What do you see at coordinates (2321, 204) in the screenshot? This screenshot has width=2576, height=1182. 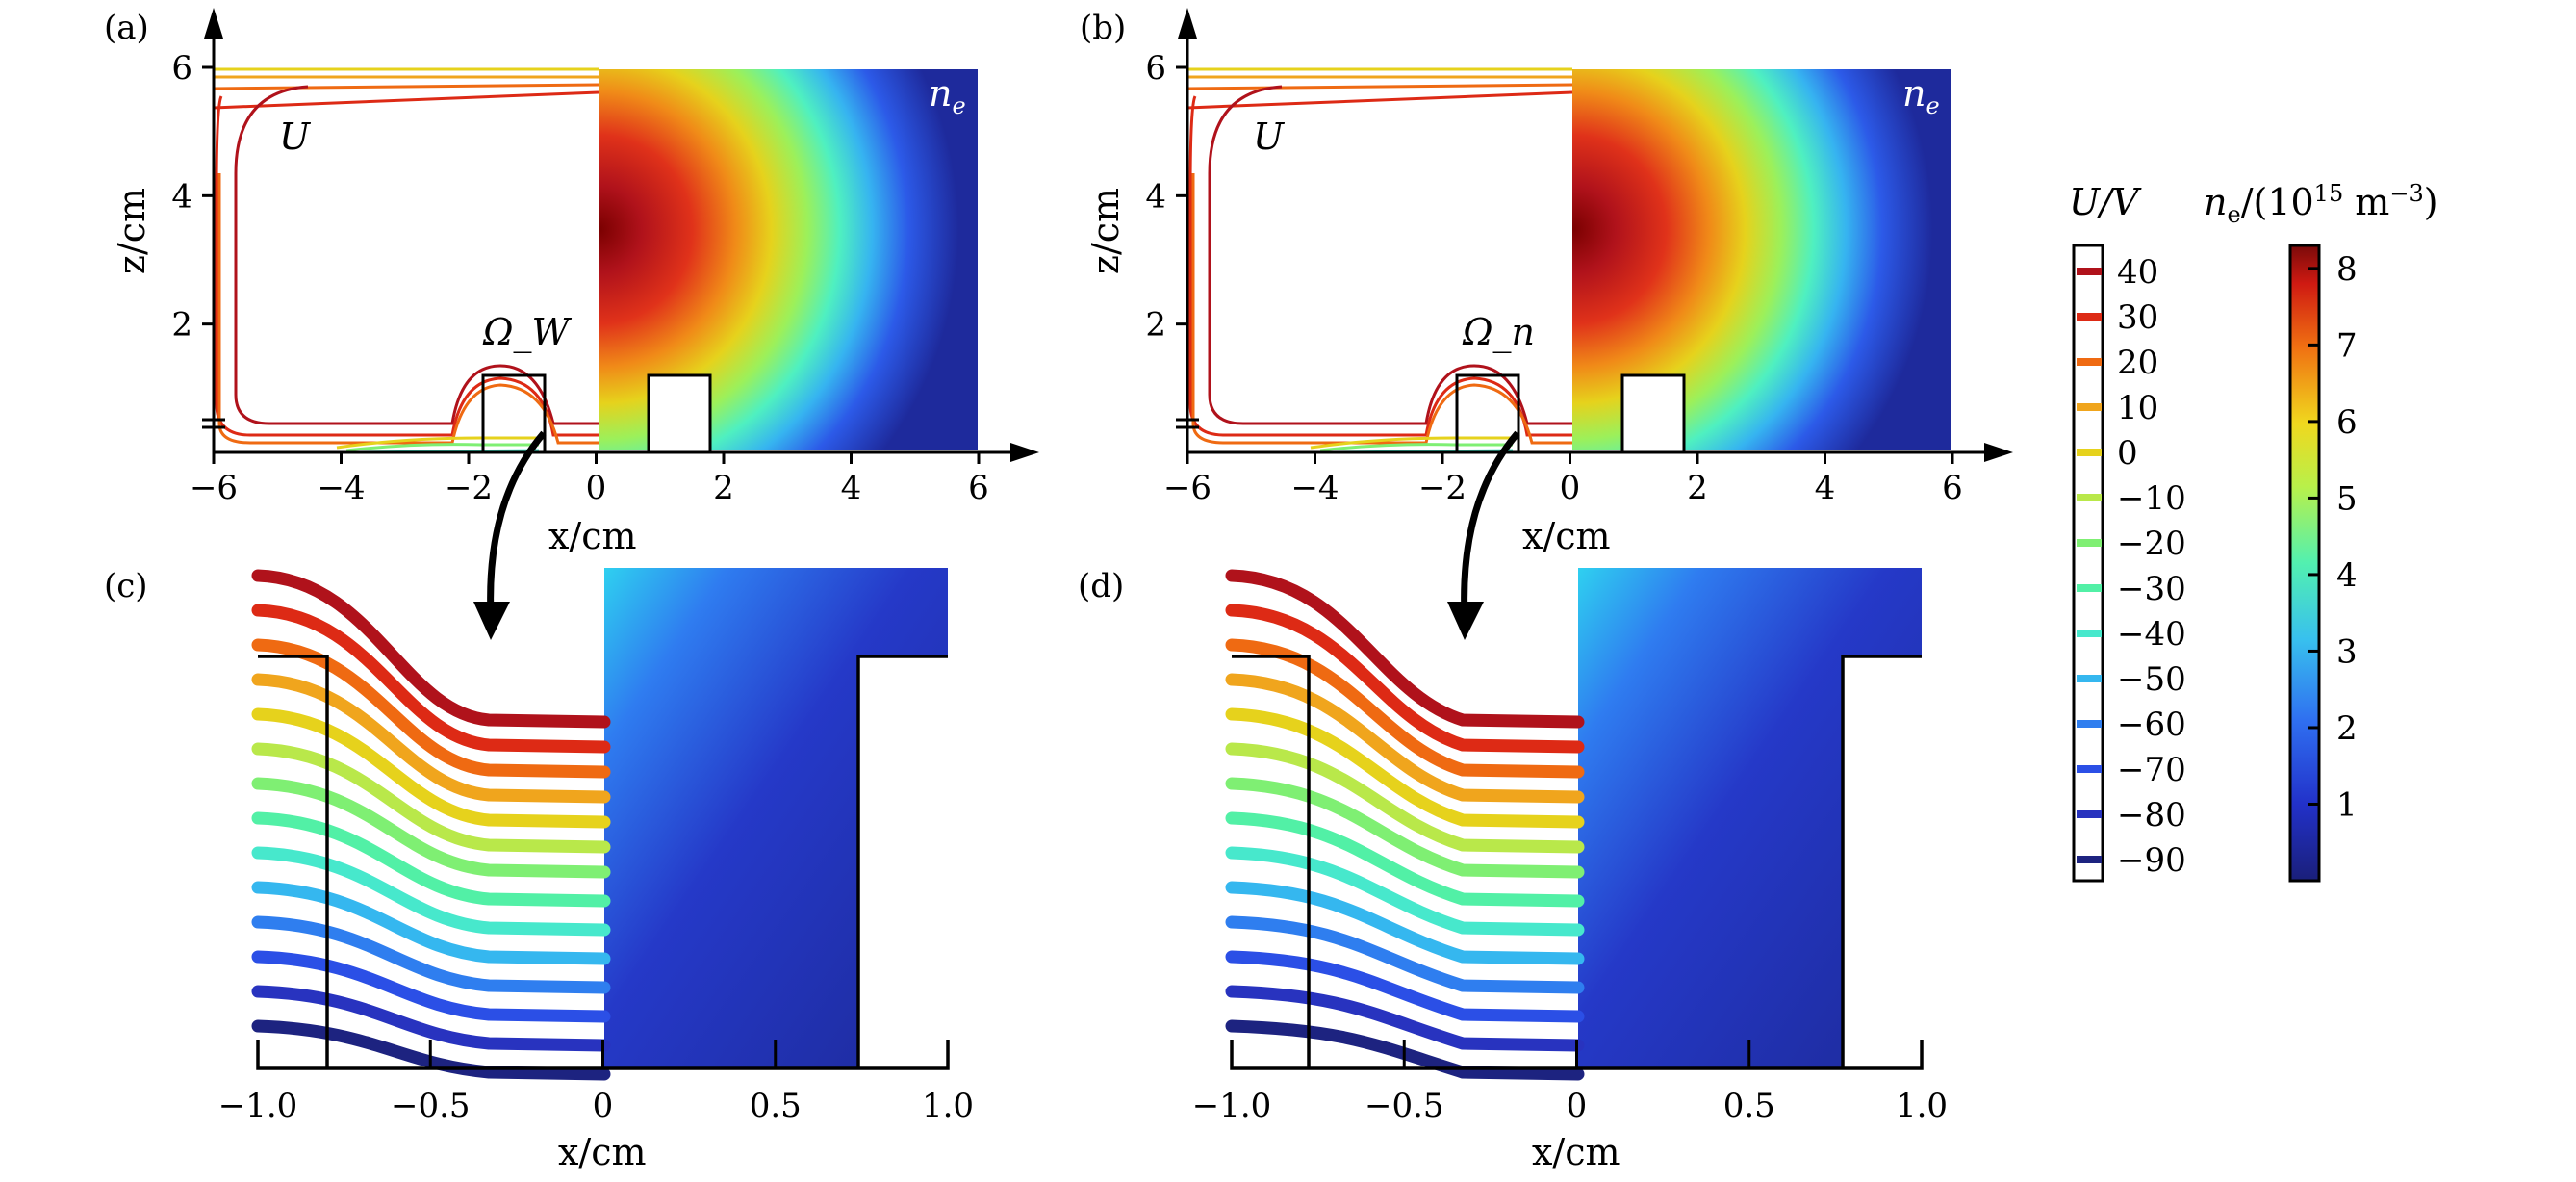 I see `ne-colorbar-title: ne/(1015 m−3)` at bounding box center [2321, 204].